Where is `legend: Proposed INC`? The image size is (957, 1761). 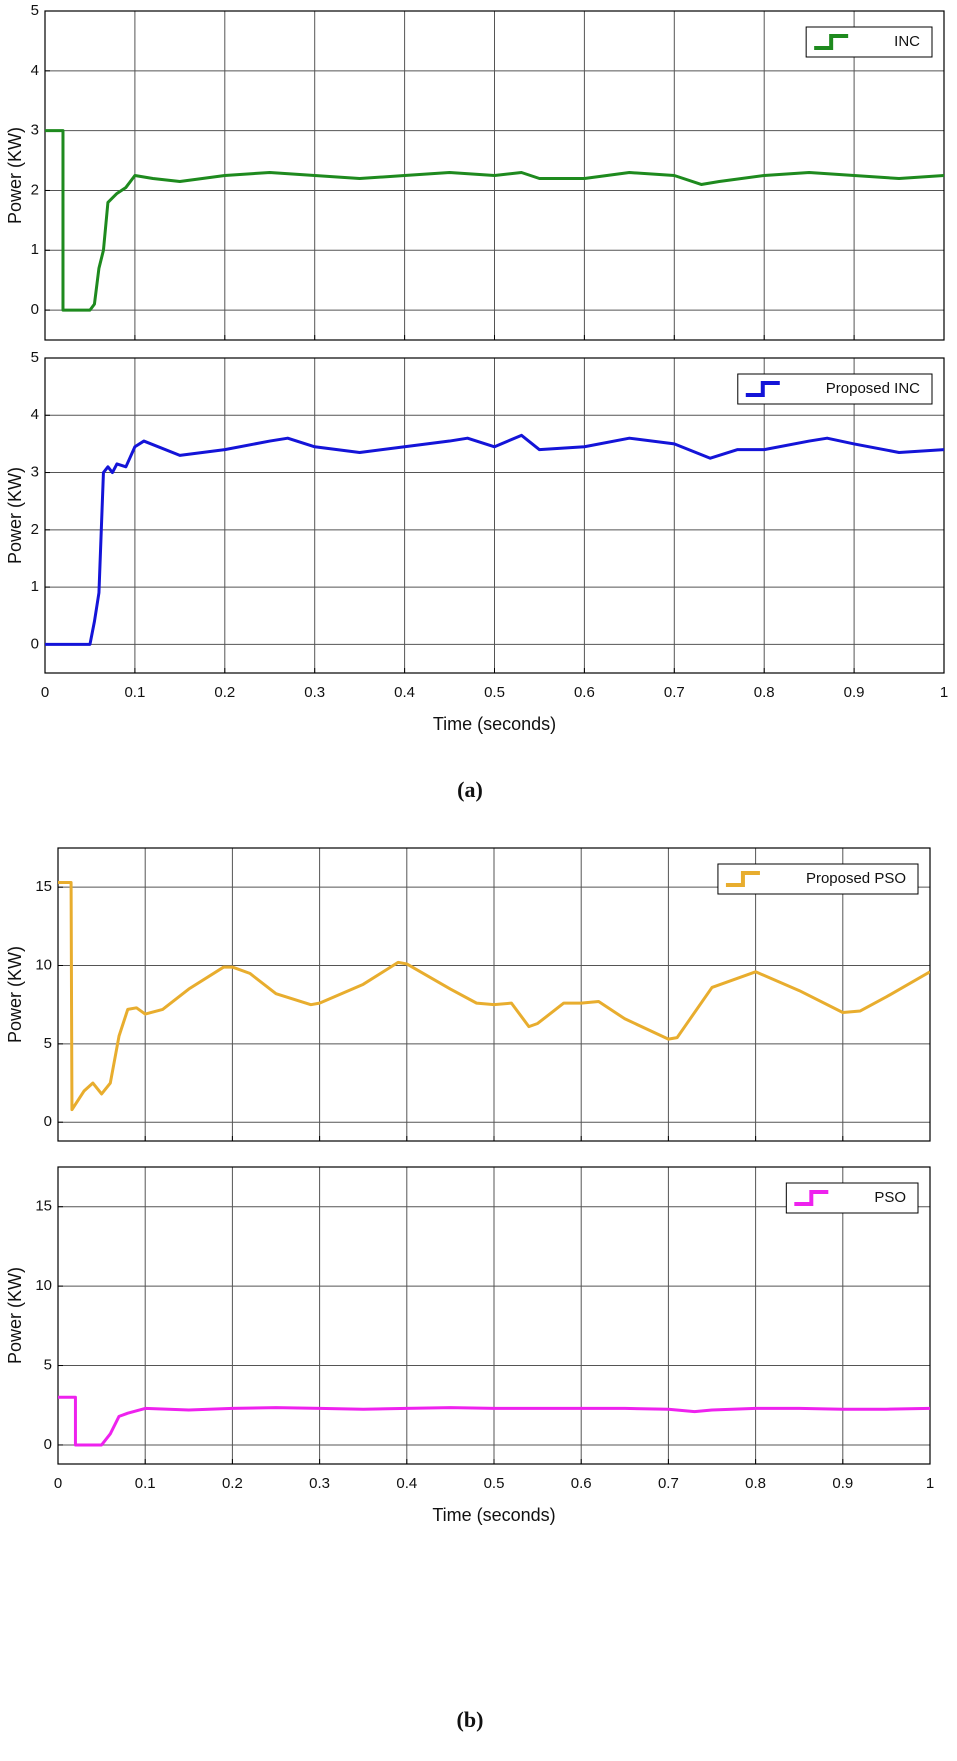 legend: Proposed INC is located at coordinates (835, 389).